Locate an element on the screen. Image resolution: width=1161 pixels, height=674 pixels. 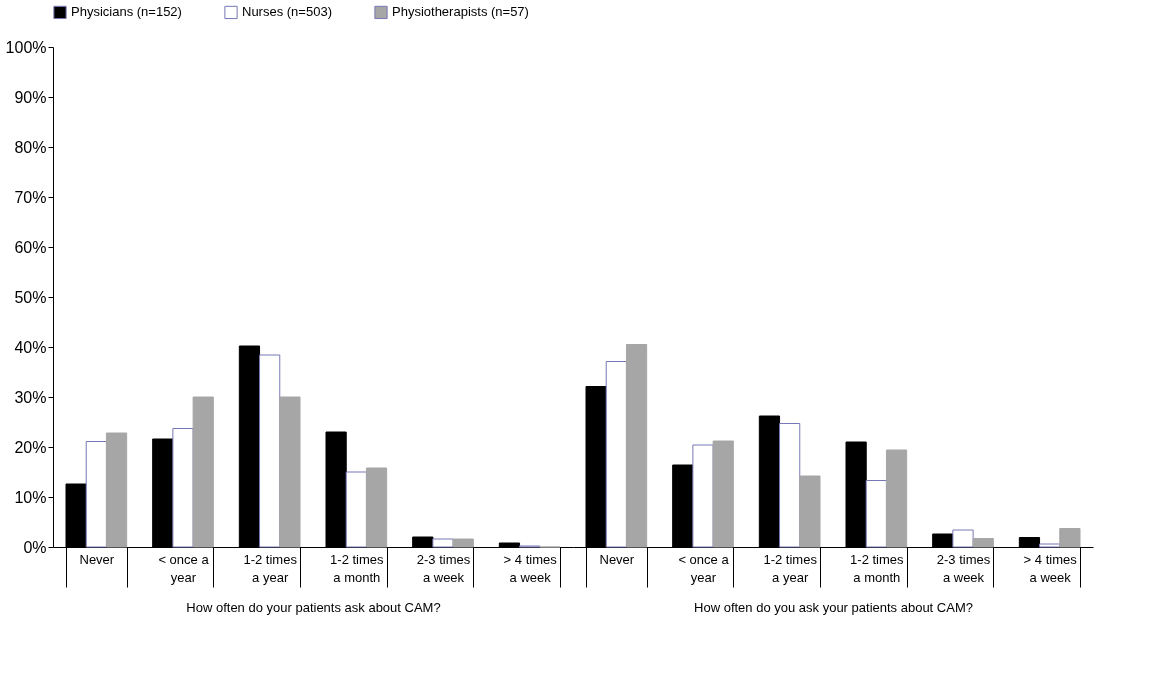
legend-label: Nurses (n=503) is located at coordinates (287, 12).